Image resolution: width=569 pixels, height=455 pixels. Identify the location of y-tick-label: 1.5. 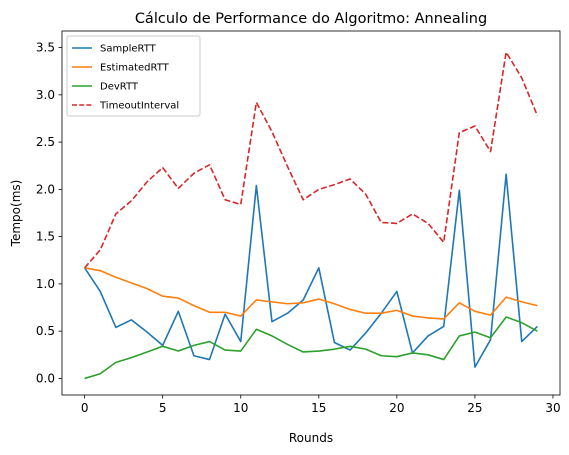
(45, 237).